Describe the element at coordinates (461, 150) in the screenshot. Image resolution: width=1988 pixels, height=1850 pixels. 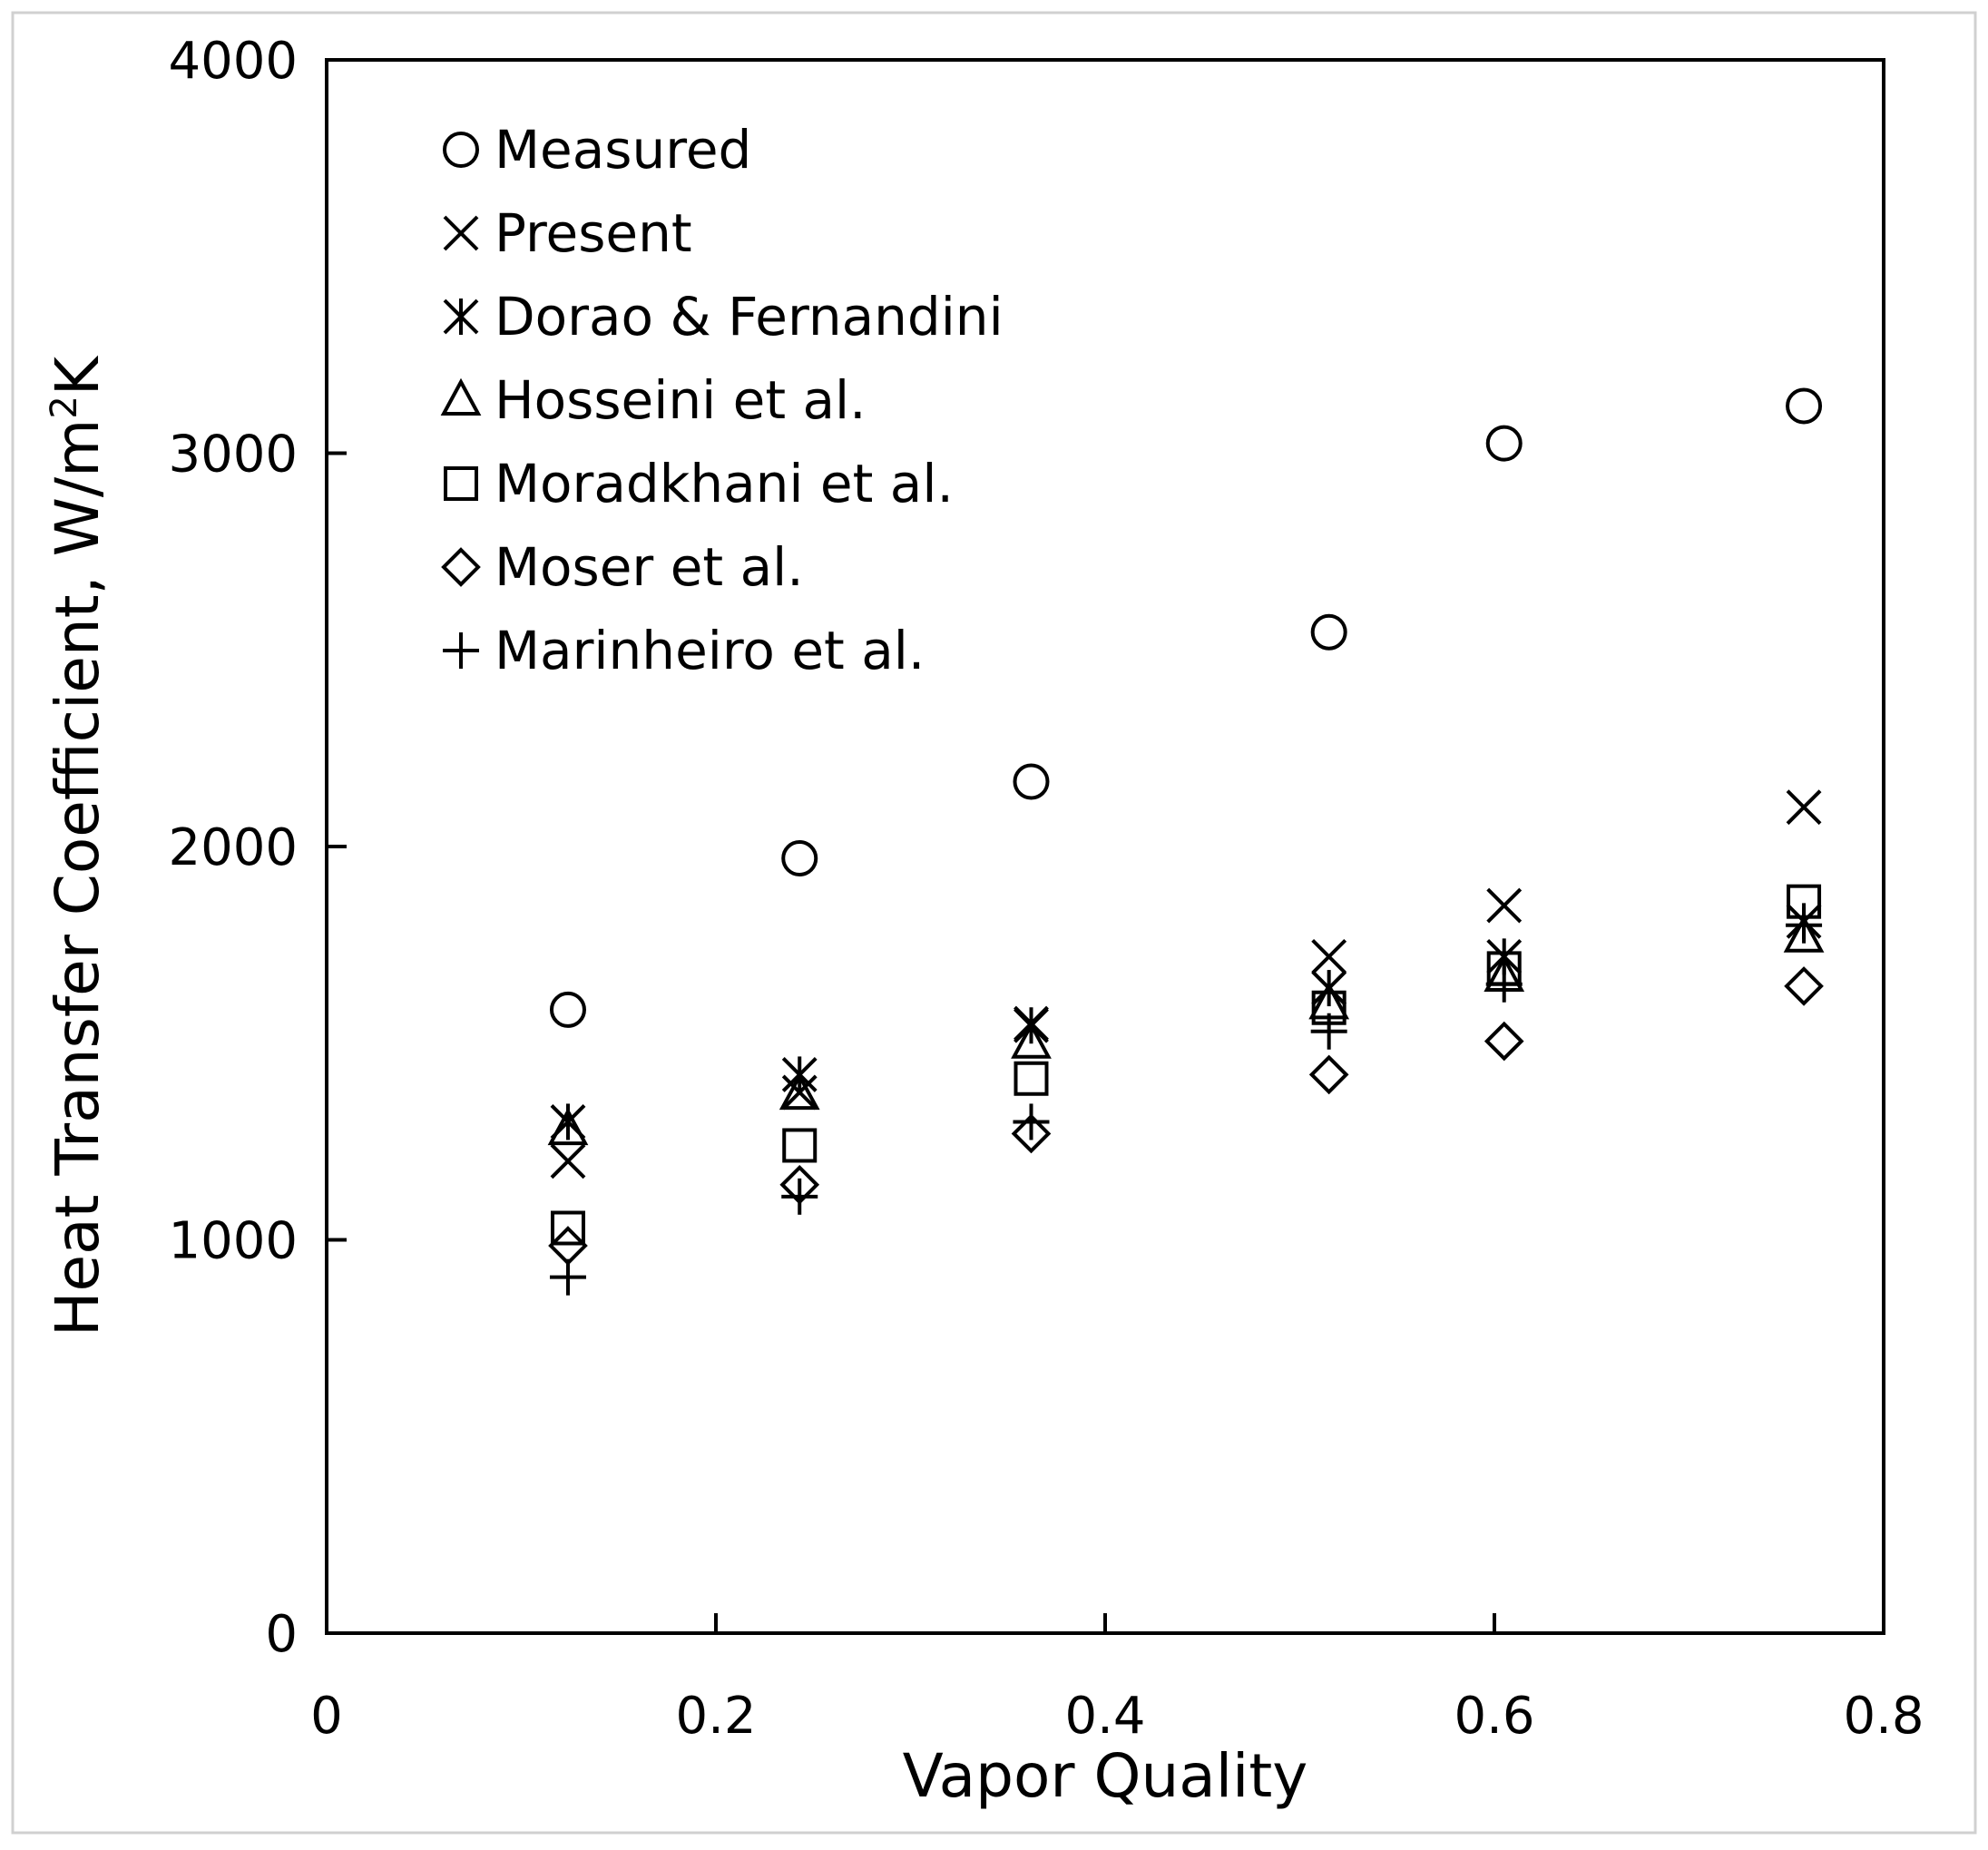
I see `legend-marker-measured` at that location.